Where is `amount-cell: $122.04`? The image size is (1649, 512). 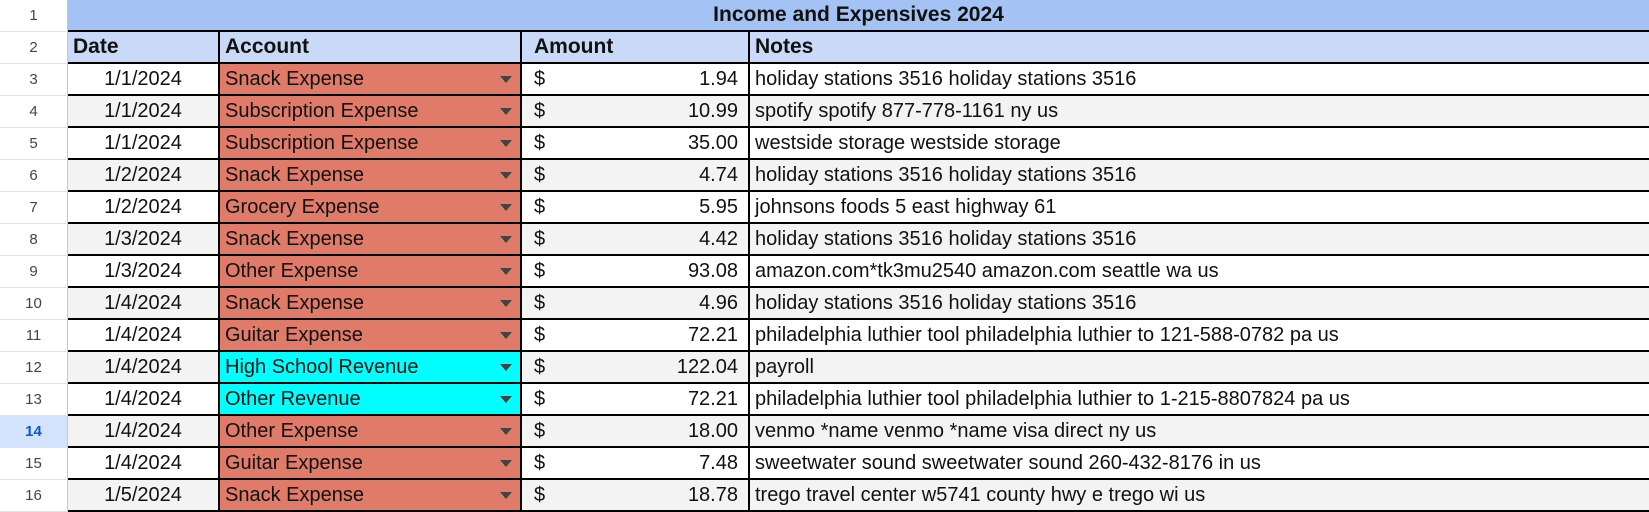
amount-cell: $122.04 is located at coordinates (636, 368).